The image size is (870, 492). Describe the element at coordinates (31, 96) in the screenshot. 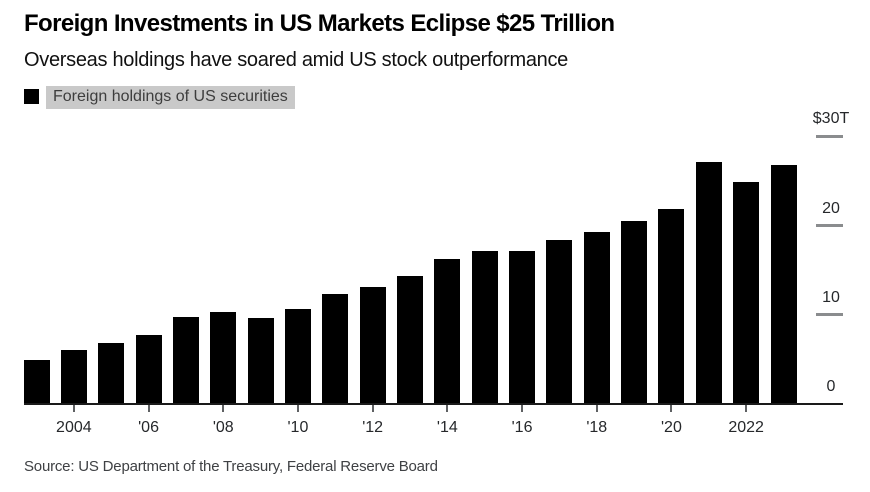

I see `legend-swatch-icon` at that location.